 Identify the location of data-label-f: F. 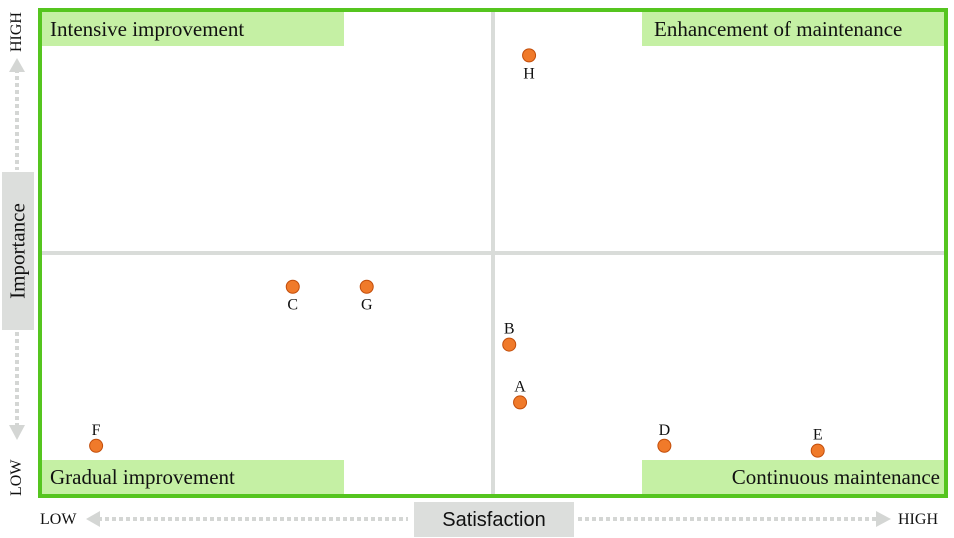
(96, 430).